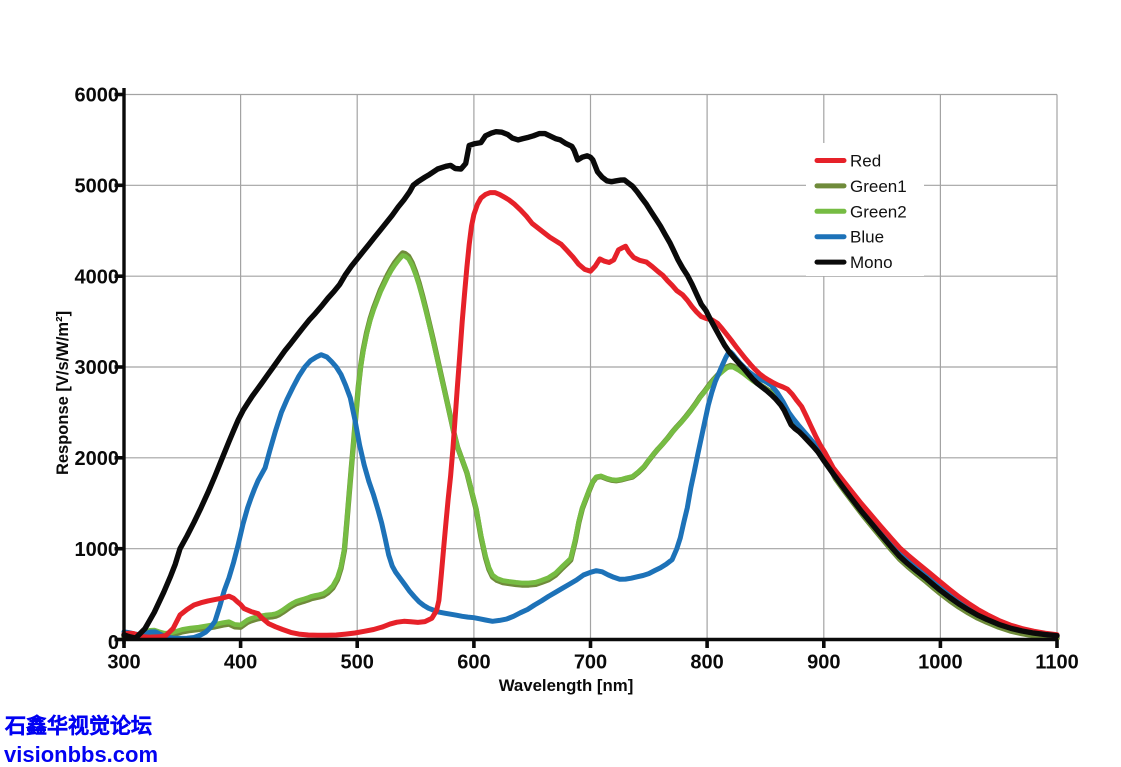 The image size is (1121, 767). Describe the element at coordinates (81, 754) in the screenshot. I see `svg-text: visionbbs.com` at that location.